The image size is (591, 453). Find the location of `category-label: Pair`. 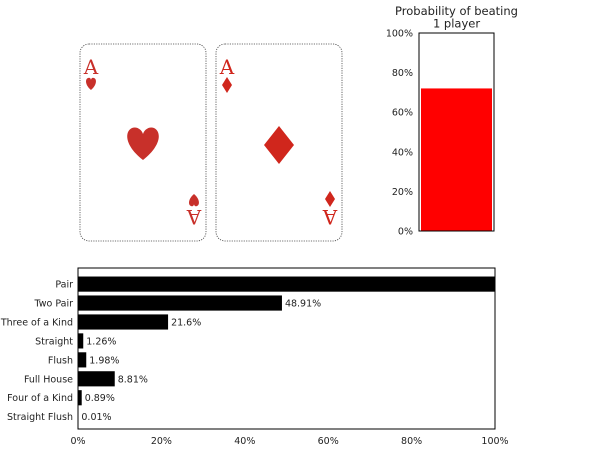

category-label: Pair is located at coordinates (64, 285).